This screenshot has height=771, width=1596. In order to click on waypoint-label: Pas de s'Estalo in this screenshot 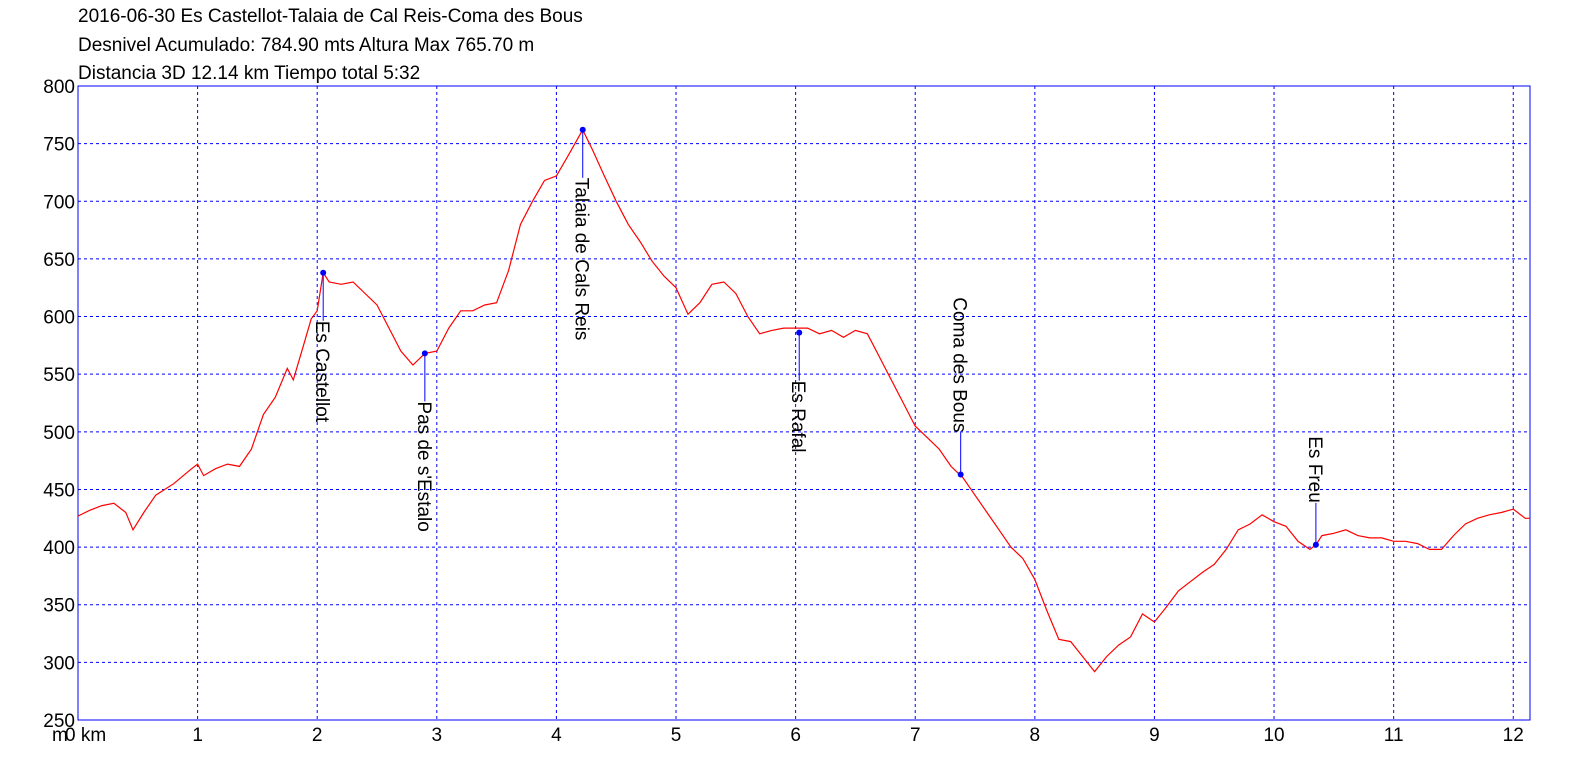, I will do `click(423, 466)`.